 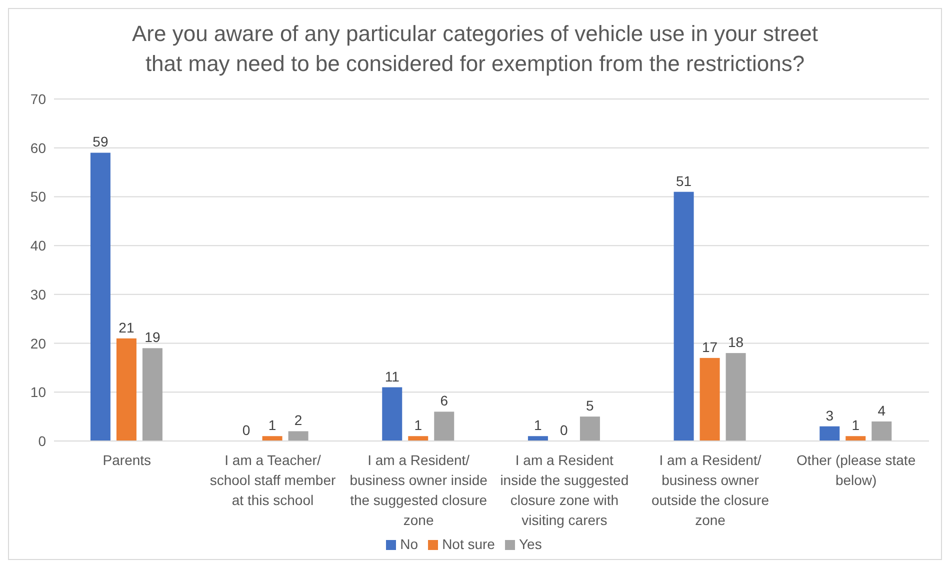 What do you see at coordinates (273, 480) in the screenshot?
I see `x-tick-label: I am a Teacher/ school staff member at this school` at bounding box center [273, 480].